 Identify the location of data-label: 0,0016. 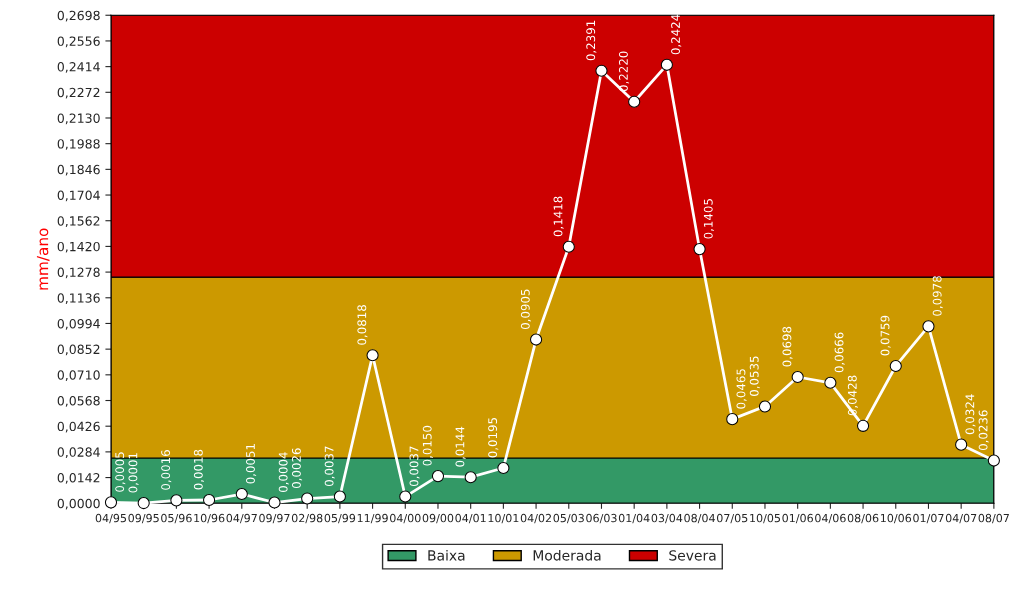
(166, 470).